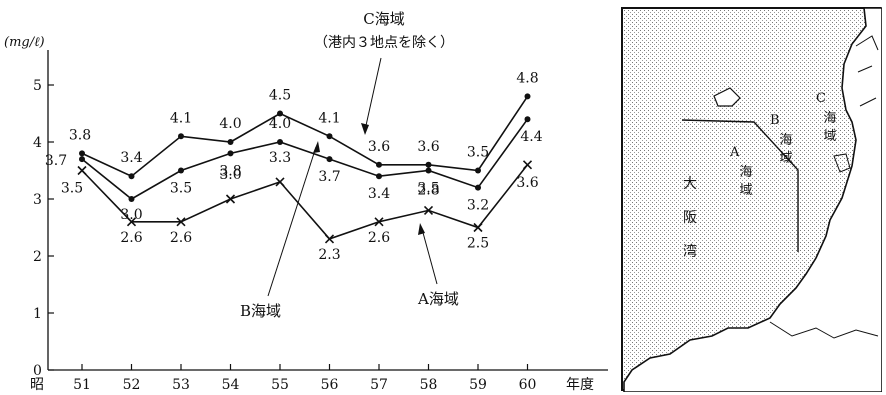 Image resolution: width=886 pixels, height=395 pixels. What do you see at coordinates (280, 96) in the screenshot?
I see `series-c-data-label: 4.5` at bounding box center [280, 96].